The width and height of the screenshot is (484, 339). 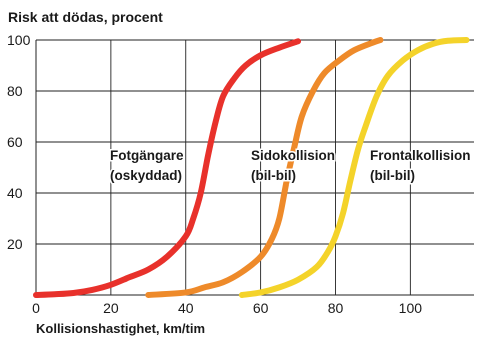 What do you see at coordinates (15, 142) in the screenshot?
I see `y-tick-label: 60` at bounding box center [15, 142].